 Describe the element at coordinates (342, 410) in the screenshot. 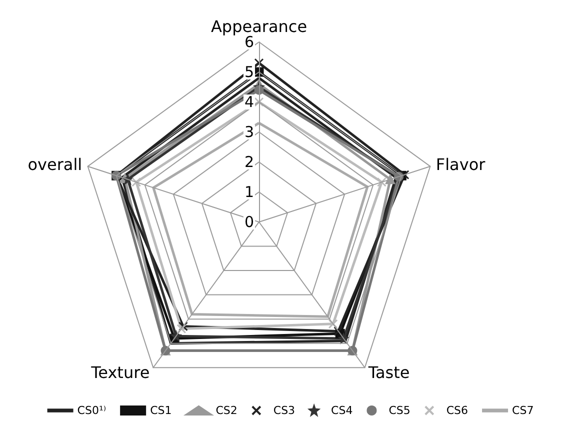

I see `legend-label: CS4` at that location.